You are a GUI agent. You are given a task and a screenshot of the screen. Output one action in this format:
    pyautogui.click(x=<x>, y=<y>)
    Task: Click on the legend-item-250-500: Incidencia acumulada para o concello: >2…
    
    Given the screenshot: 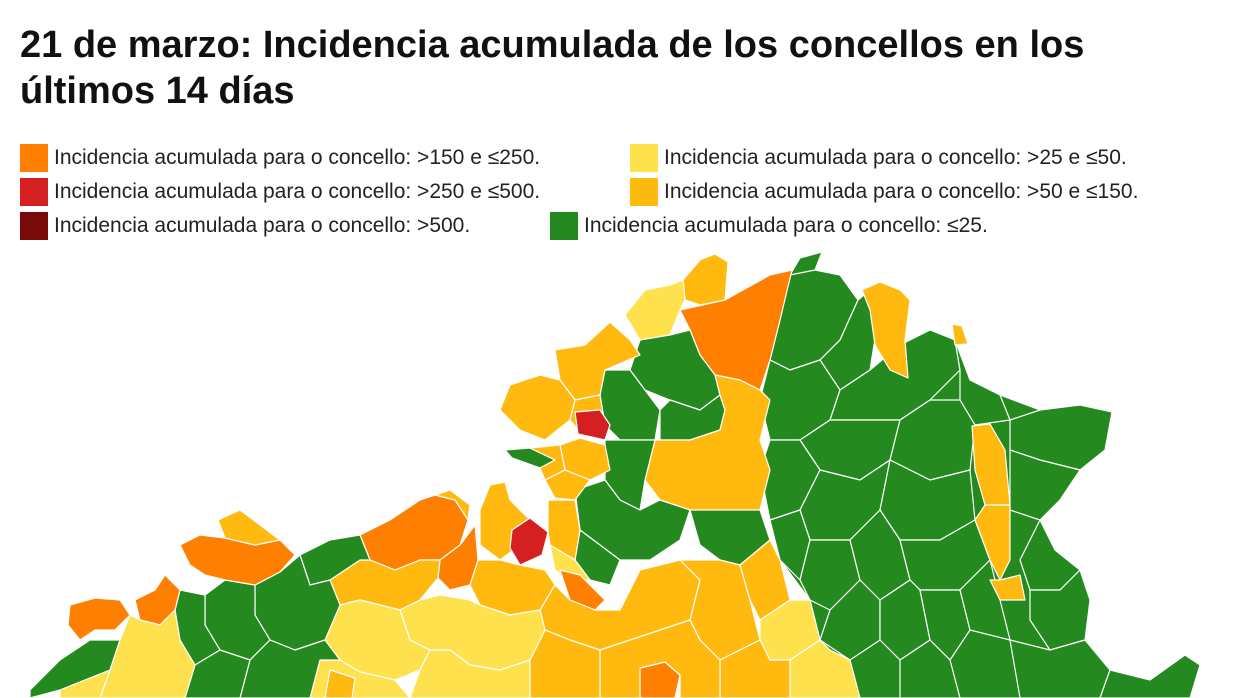 What is the action you would take?
    pyautogui.click(x=280, y=192)
    